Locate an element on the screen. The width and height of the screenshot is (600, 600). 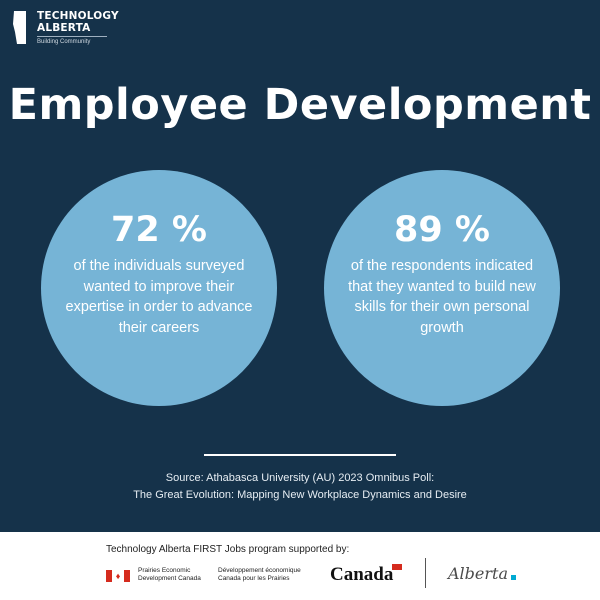
logo-text: TECHNOLOGY ALBERTA Building Community is located at coordinates (78, 27).